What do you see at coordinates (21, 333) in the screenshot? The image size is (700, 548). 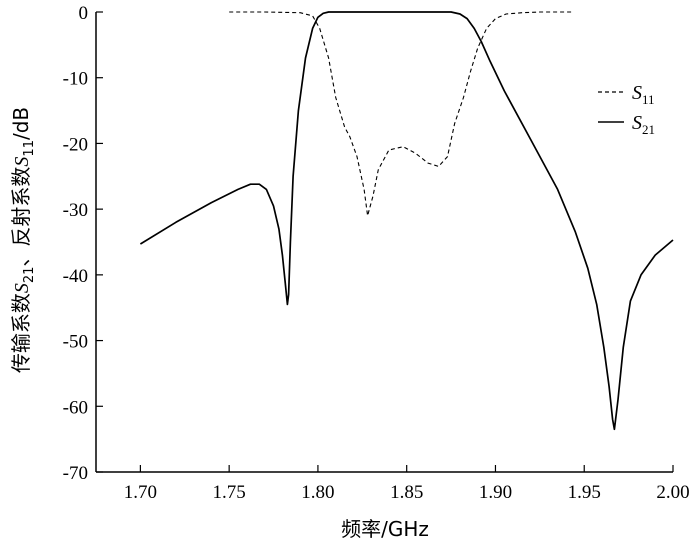 I see `y-title-prefix: 传输系数` at bounding box center [21, 333].